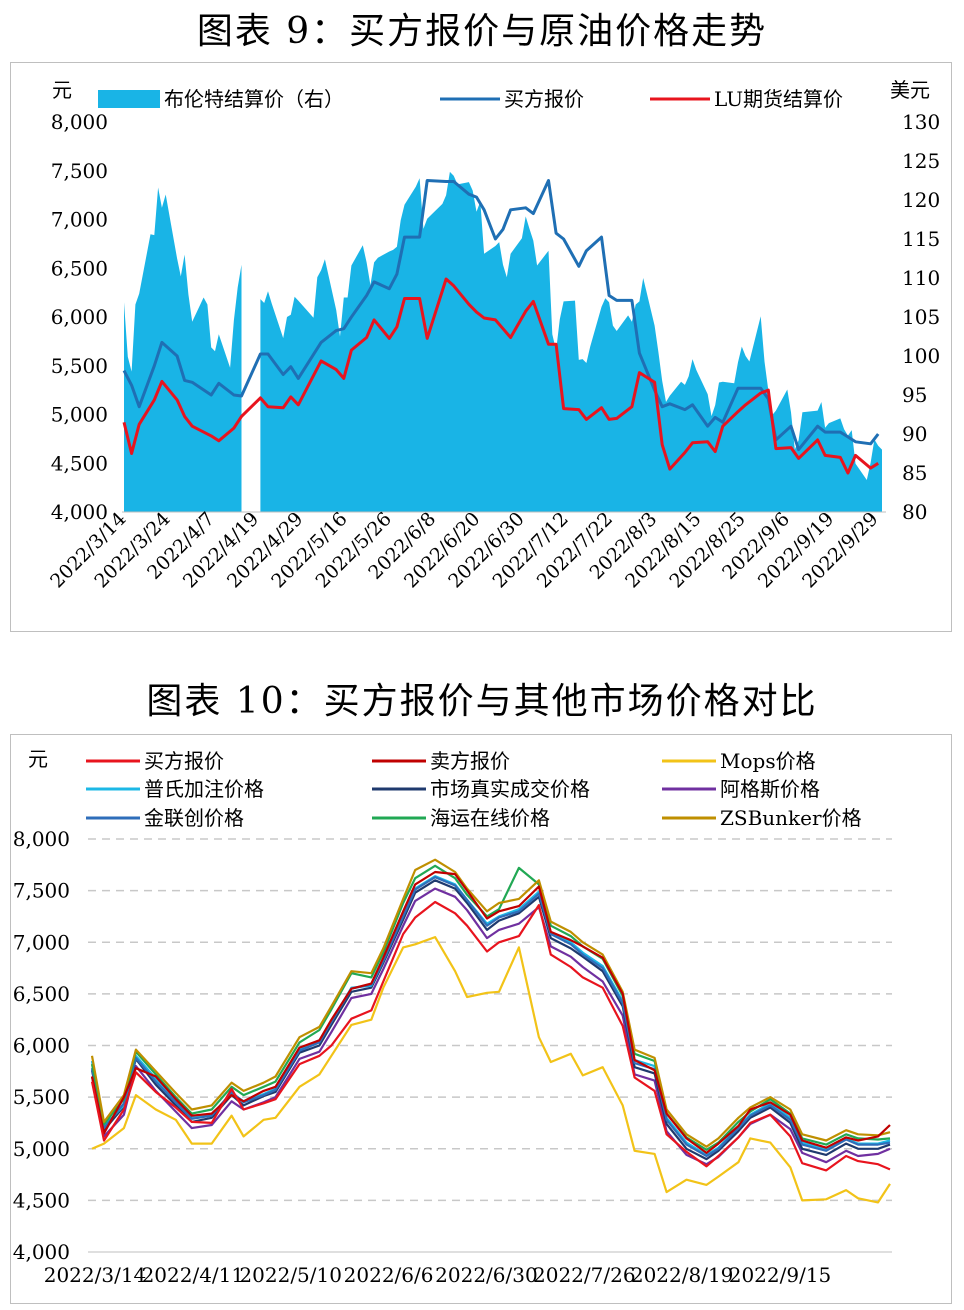 The height and width of the screenshot is (1310, 964). What do you see at coordinates (921, 161) in the screenshot?
I see `right-y-tick-label: 125` at bounding box center [921, 161].